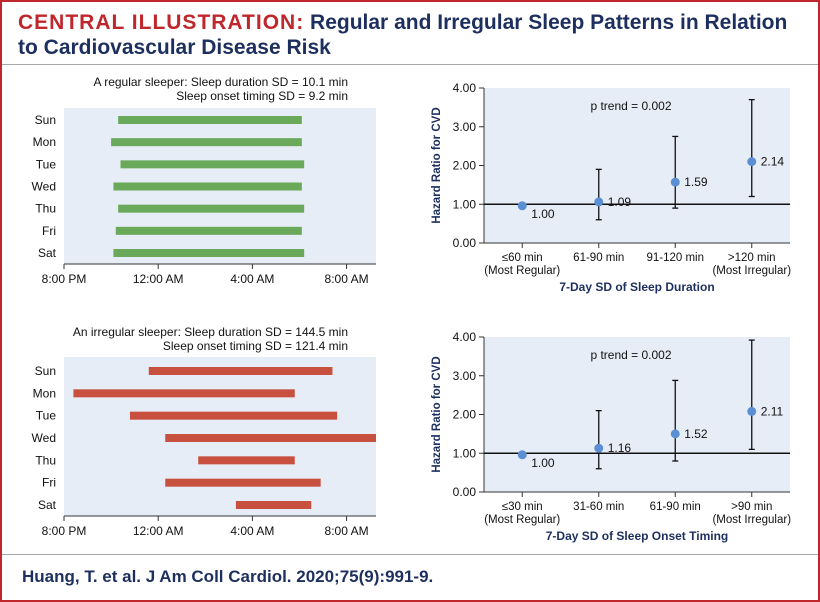  Describe the element at coordinates (64, 531) in the screenshot. I see `irregular-sleeper-x-tick-label-0: 8:00 PM` at that location.